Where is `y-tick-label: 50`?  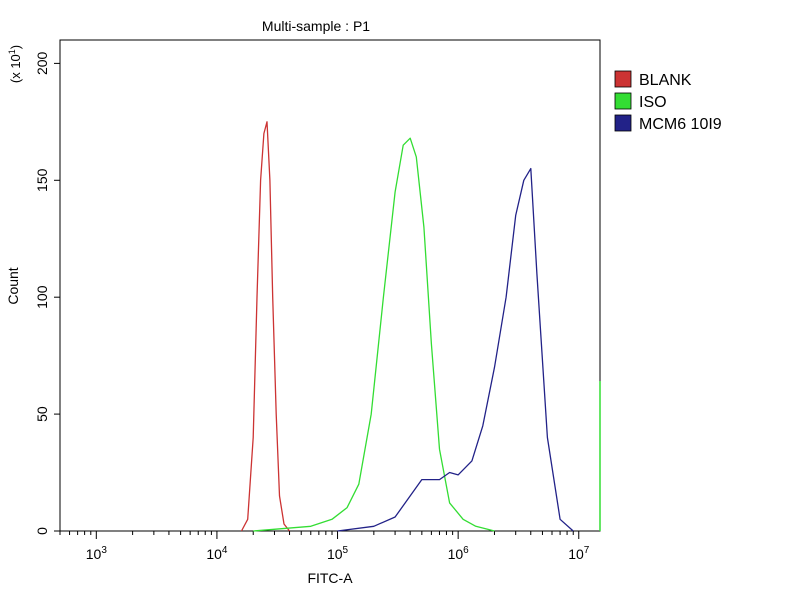 y-tick-label: 50 is located at coordinates (42, 414).